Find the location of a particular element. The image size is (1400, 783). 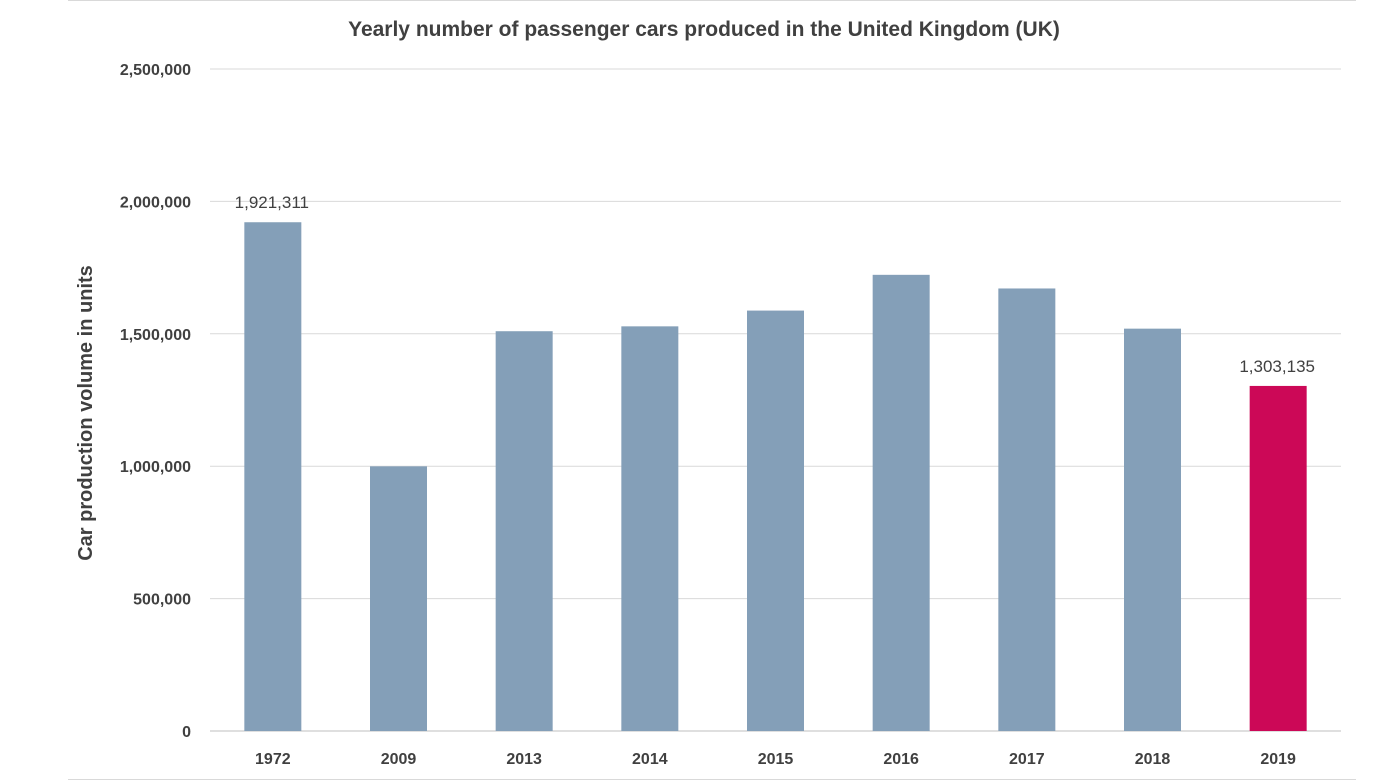

bar-2019 is located at coordinates (1278, 558).